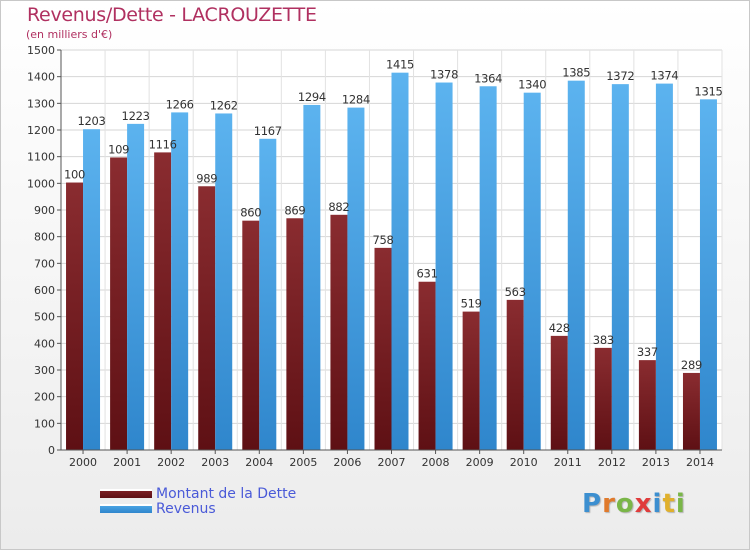 The height and width of the screenshot is (550, 750). I want to click on data-label-revenus: 1167, so click(268, 131).